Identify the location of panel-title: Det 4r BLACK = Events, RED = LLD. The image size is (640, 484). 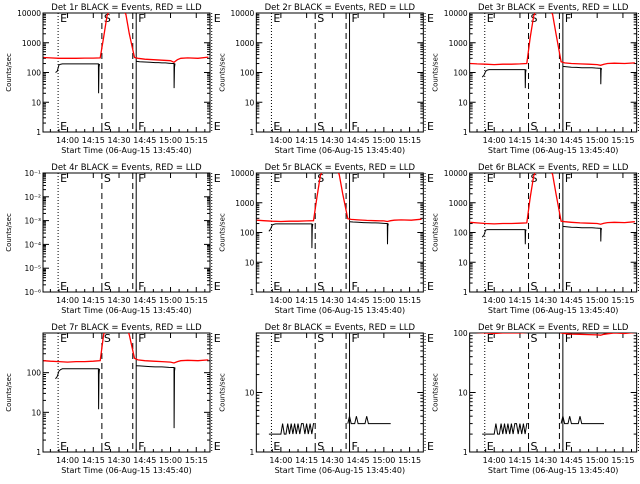
(126, 168).